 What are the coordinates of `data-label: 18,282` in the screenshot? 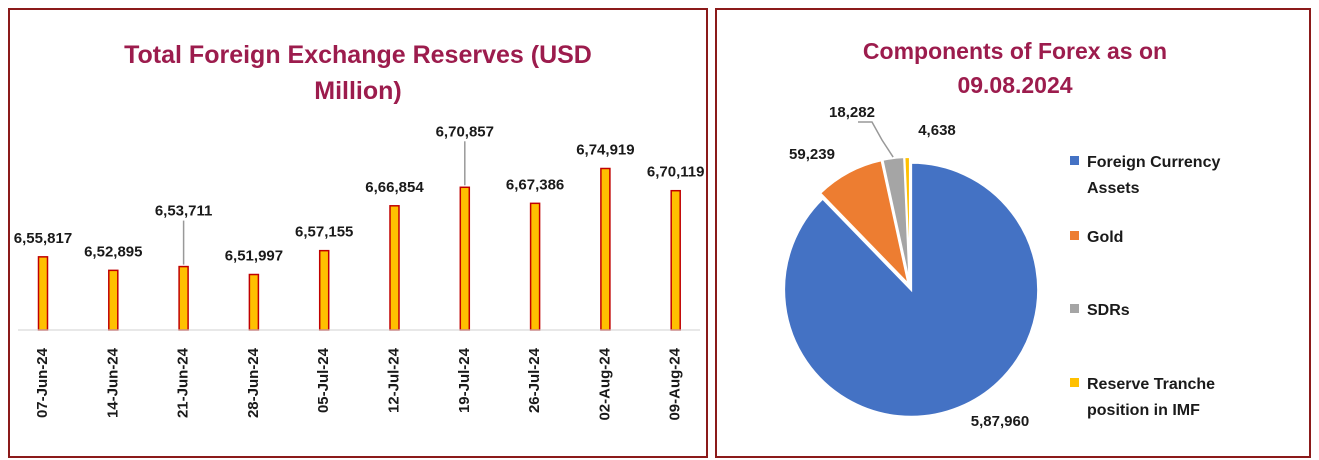 It's located at (852, 112).